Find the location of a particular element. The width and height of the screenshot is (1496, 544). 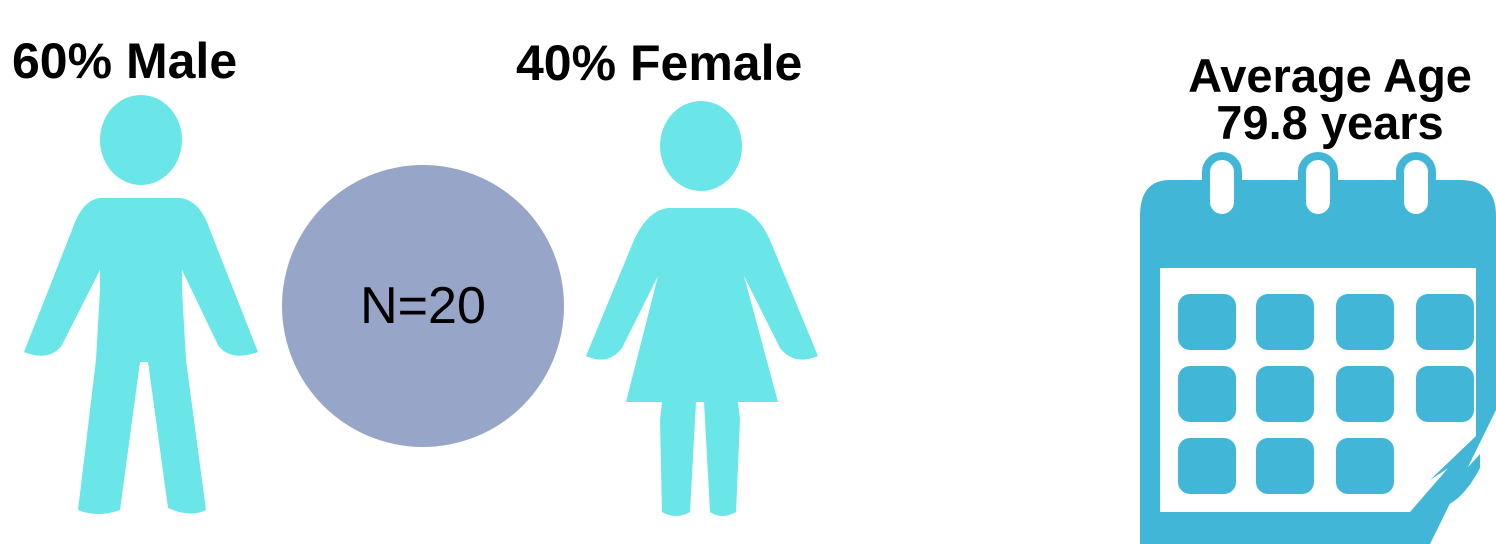

average-age-value: 79.8 years is located at coordinates (1330, 122).